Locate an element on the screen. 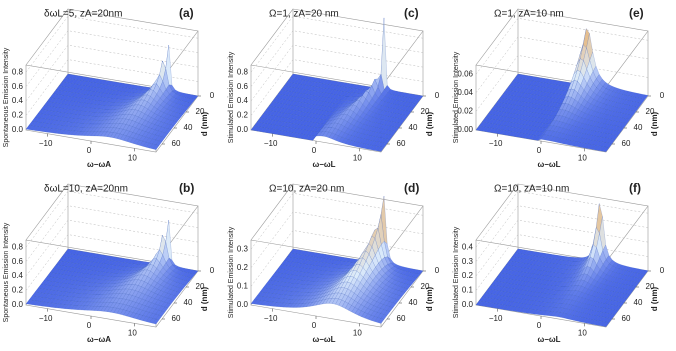 The height and width of the screenshot is (351, 676). panel-title: δωL=5, zA=20nm is located at coordinates (83, 14).